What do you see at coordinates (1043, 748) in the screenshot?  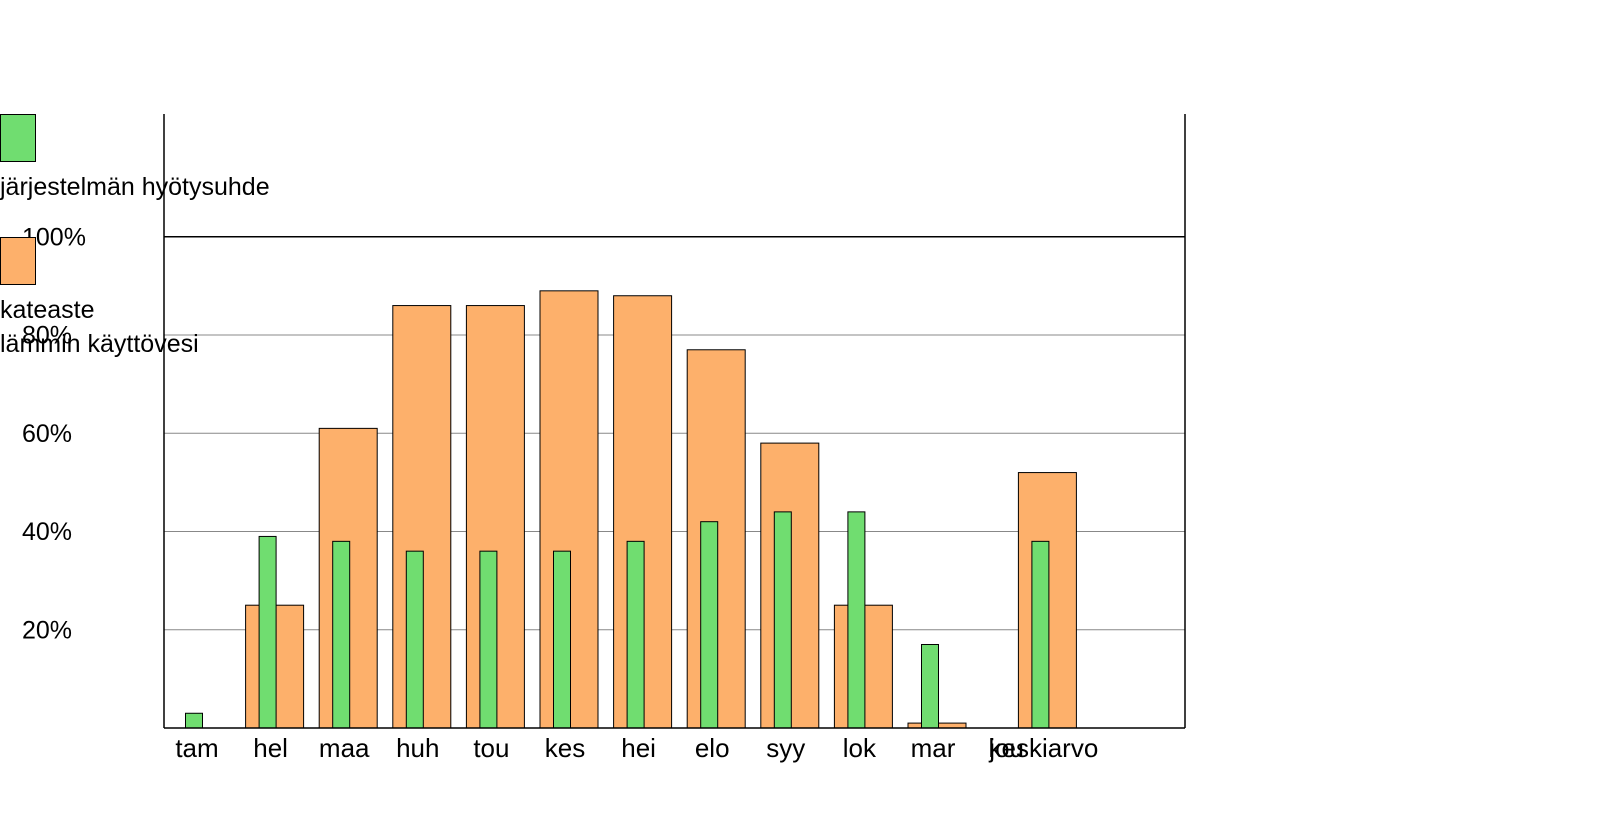 I see `x-tick-label: keskiarvo` at bounding box center [1043, 748].